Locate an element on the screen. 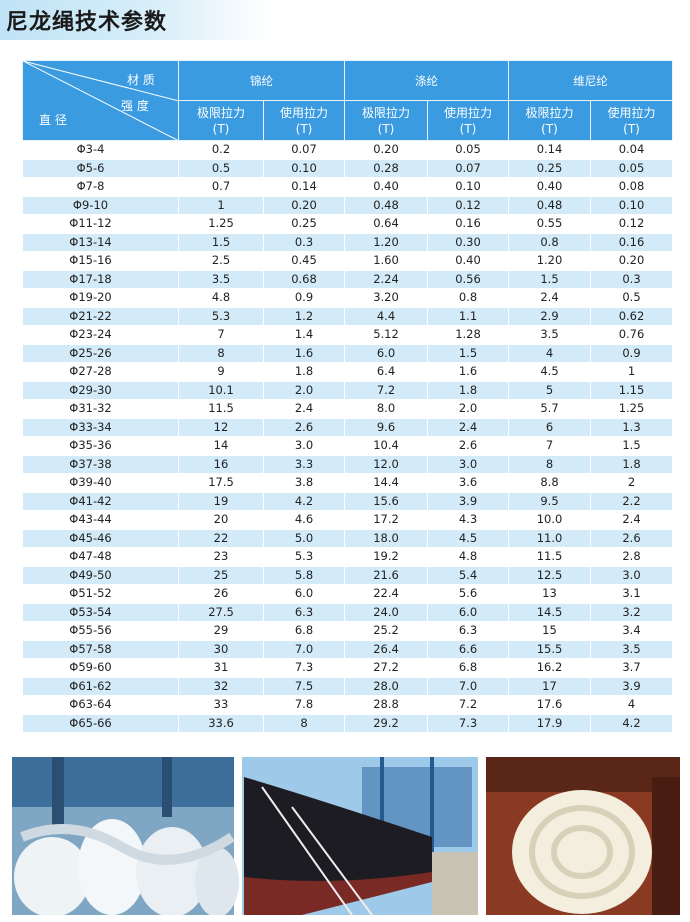 Image resolution: width=690 pixels, height=922 pixels. value-cell: 8.8 is located at coordinates (549, 483).